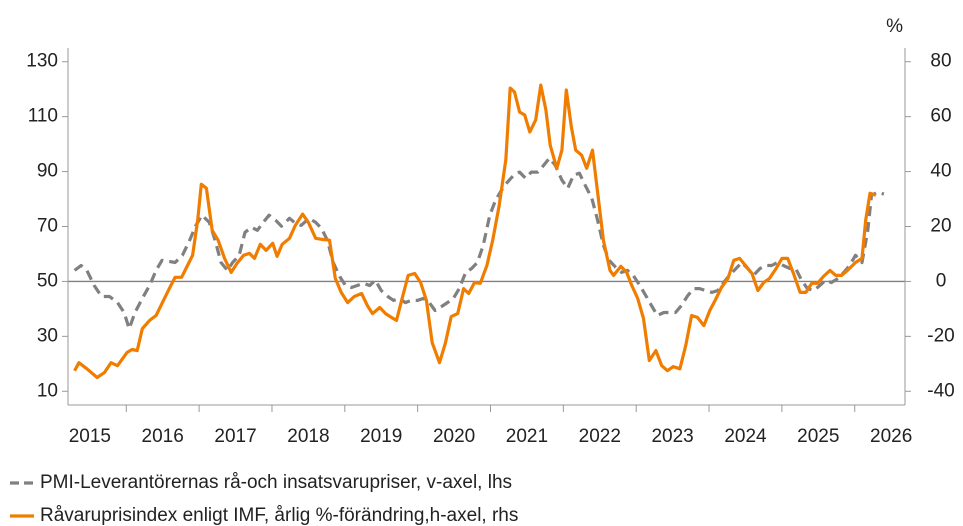 The image size is (963, 526). Describe the element at coordinates (47, 280) in the screenshot. I see `y-tick-label: 50` at that location.